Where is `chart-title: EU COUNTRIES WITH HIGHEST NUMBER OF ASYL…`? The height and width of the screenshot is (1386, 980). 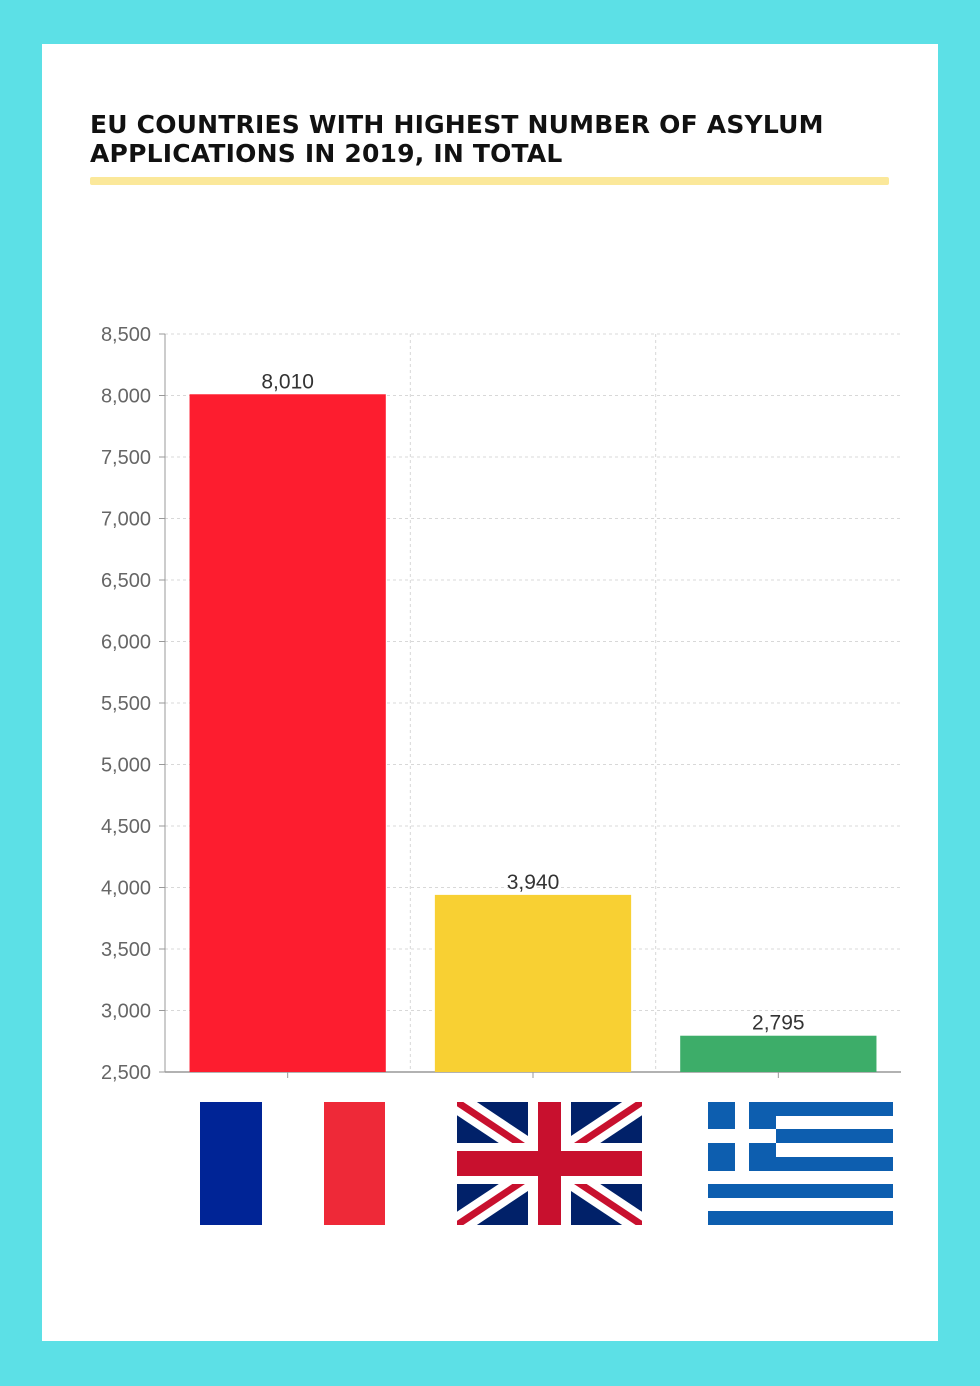 chart-title: EU COUNTRIES WITH HIGHEST NUMBER OF ASYL… is located at coordinates (457, 139).